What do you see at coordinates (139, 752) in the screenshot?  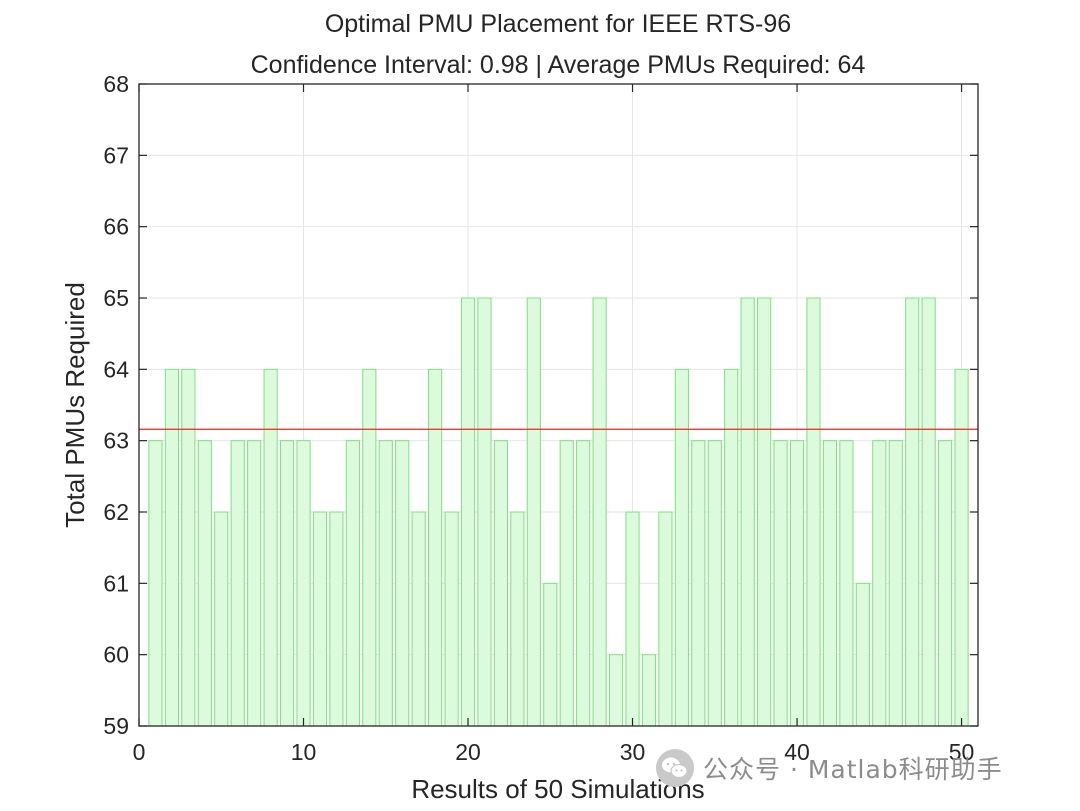 I see `x-tick-label: 0` at bounding box center [139, 752].